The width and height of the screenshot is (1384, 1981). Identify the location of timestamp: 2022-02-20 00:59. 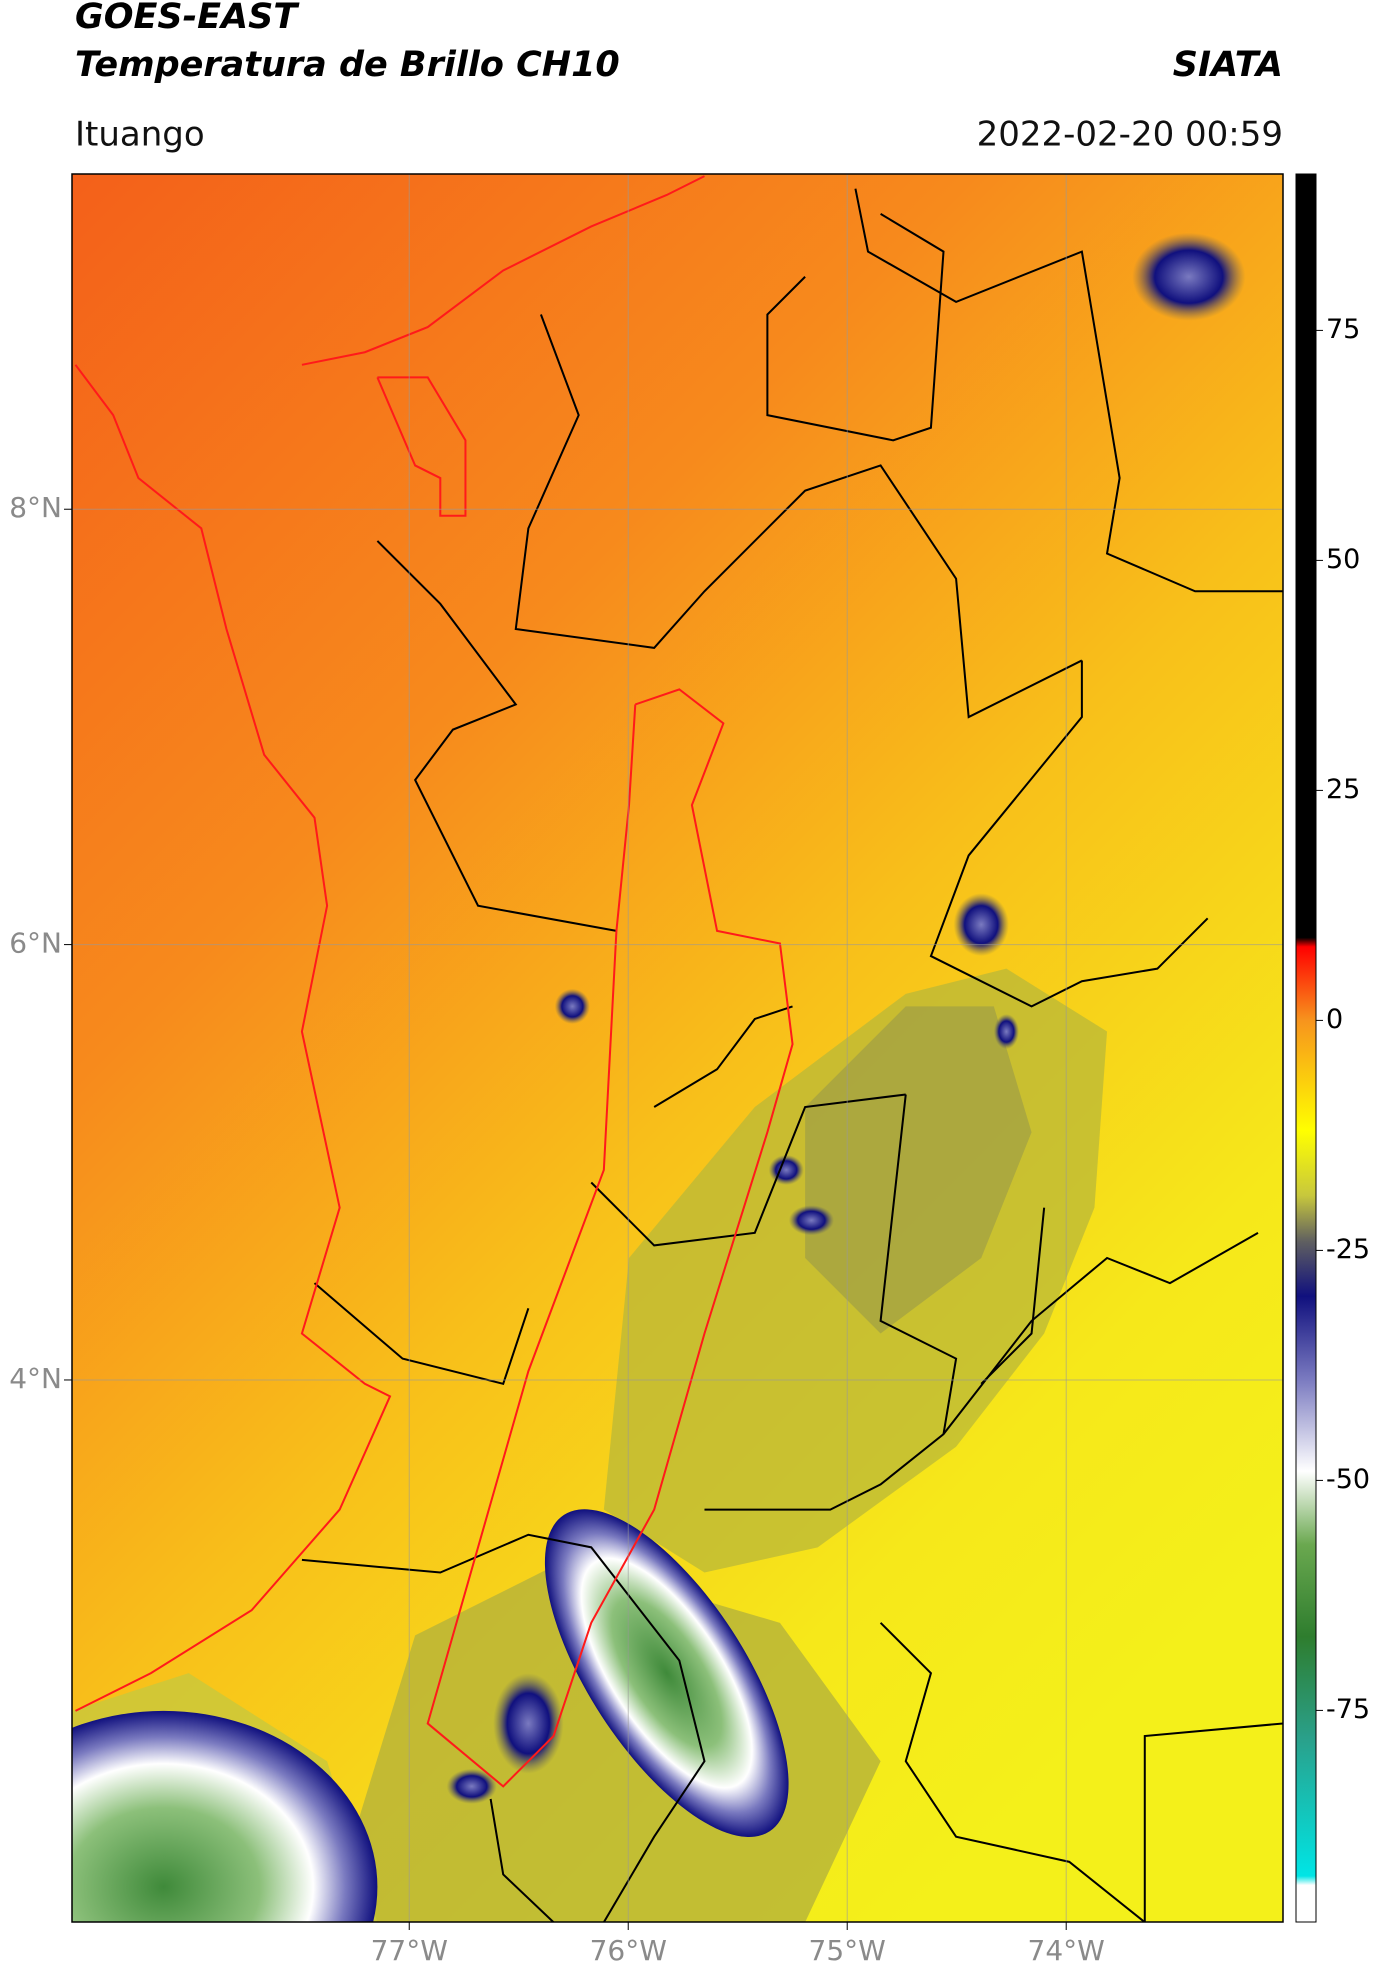
(1130, 135).